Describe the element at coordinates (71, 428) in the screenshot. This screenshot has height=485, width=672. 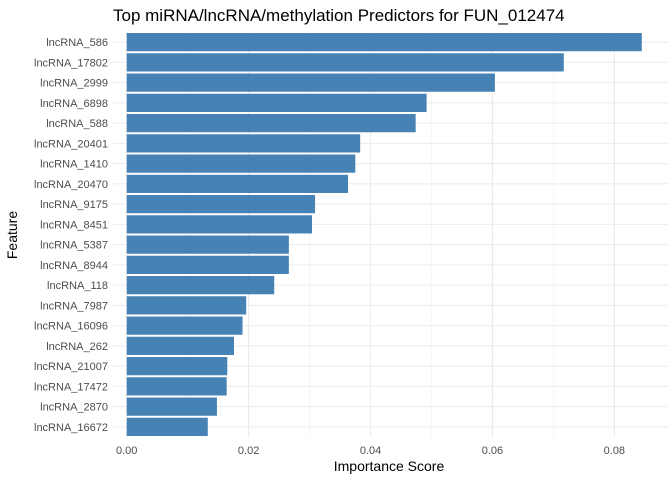
I see `y-tick-label: lncRNA_16672` at that location.